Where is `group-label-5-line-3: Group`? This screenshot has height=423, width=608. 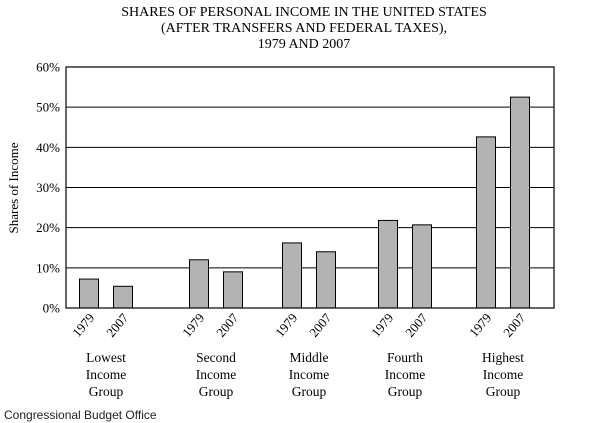 group-label-5-line-3: Group is located at coordinates (503, 391).